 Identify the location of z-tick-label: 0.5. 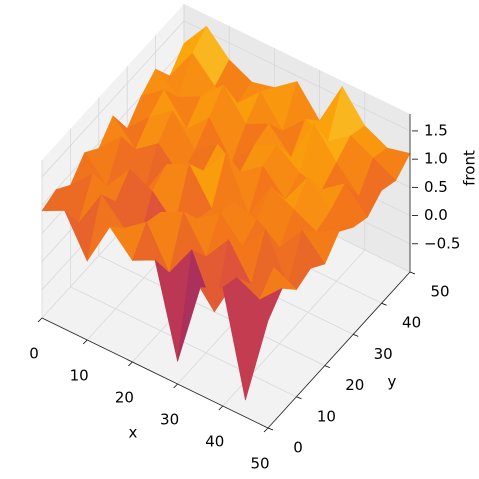
(436, 187).